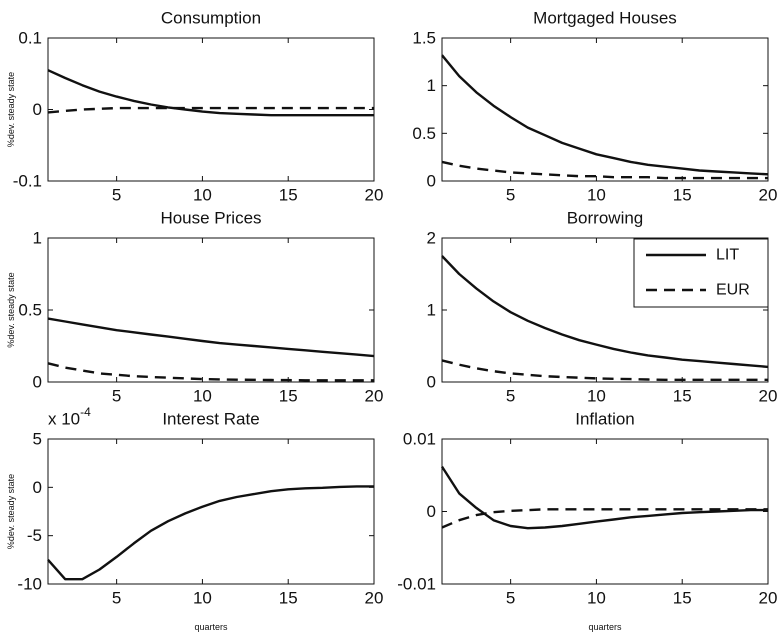 The width and height of the screenshot is (783, 638). I want to click on y-tick-label: 0.1, so click(30, 38).